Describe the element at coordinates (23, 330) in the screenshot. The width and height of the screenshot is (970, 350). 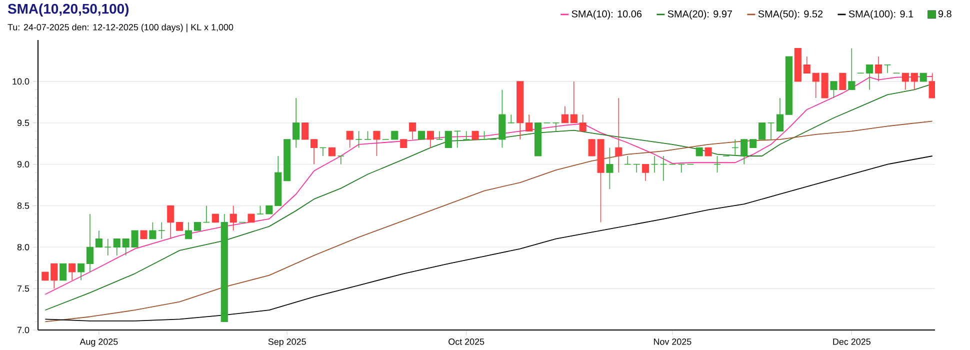
I see `y-tick-label: 7.0` at that location.